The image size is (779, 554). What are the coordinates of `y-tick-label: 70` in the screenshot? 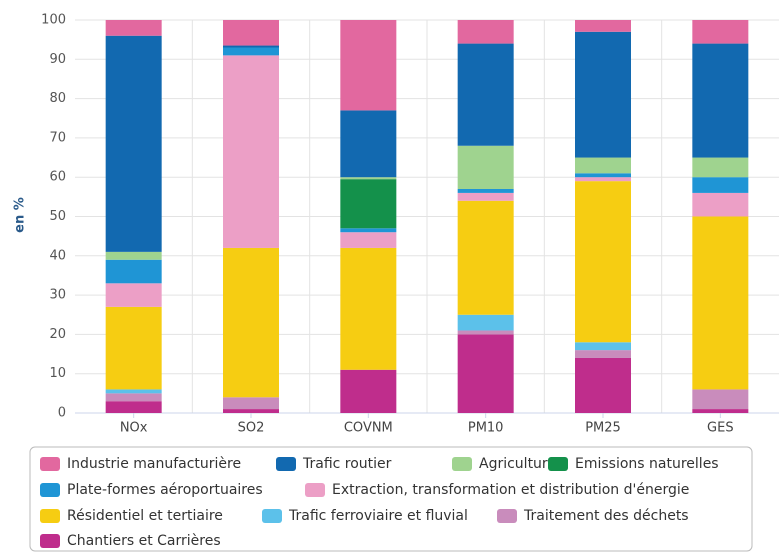 It's located at (57, 137).